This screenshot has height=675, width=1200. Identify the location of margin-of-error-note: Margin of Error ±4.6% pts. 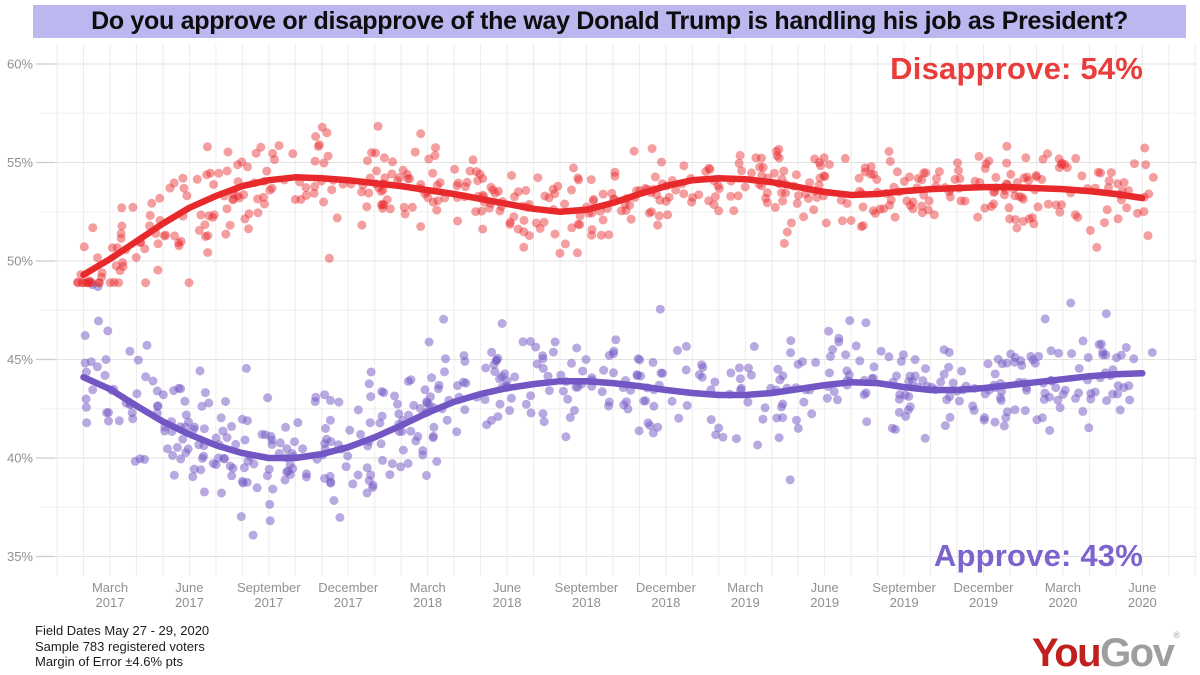
(109, 661).